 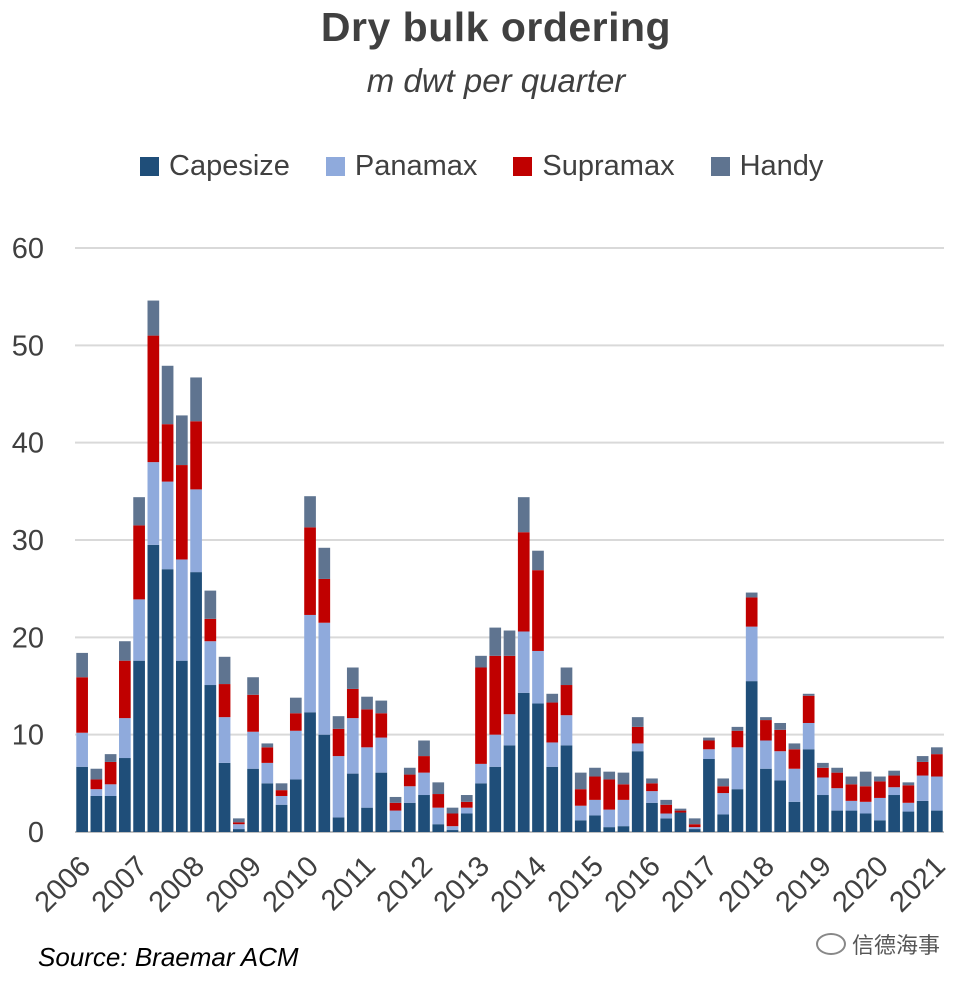 What do you see at coordinates (28, 736) in the screenshot?
I see `y-tick-label: 10` at bounding box center [28, 736].